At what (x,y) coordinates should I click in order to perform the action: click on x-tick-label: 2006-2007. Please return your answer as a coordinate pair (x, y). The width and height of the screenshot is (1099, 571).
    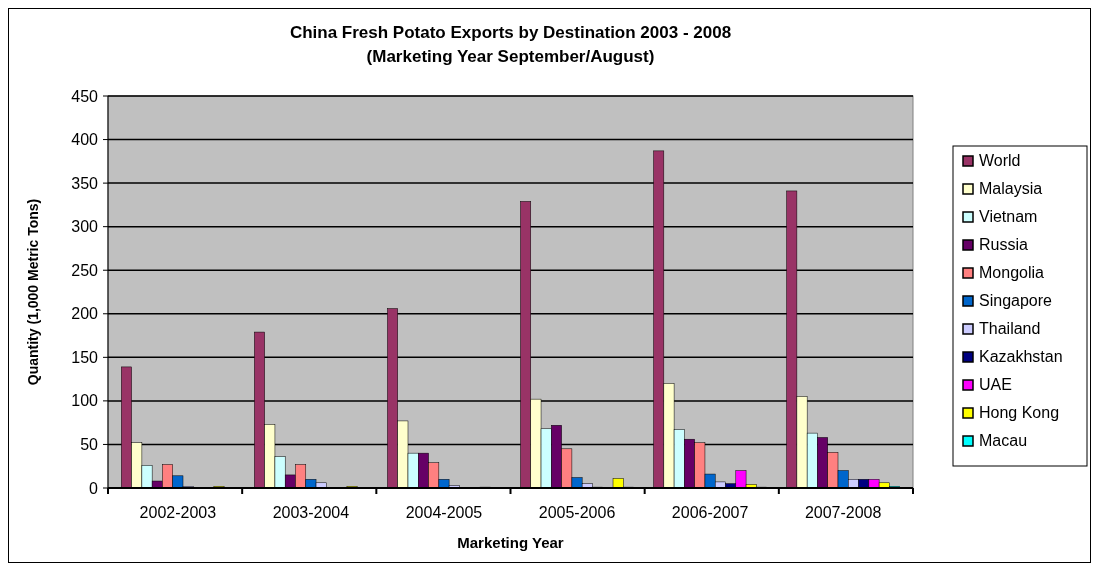
    Looking at the image, I should click on (710, 512).